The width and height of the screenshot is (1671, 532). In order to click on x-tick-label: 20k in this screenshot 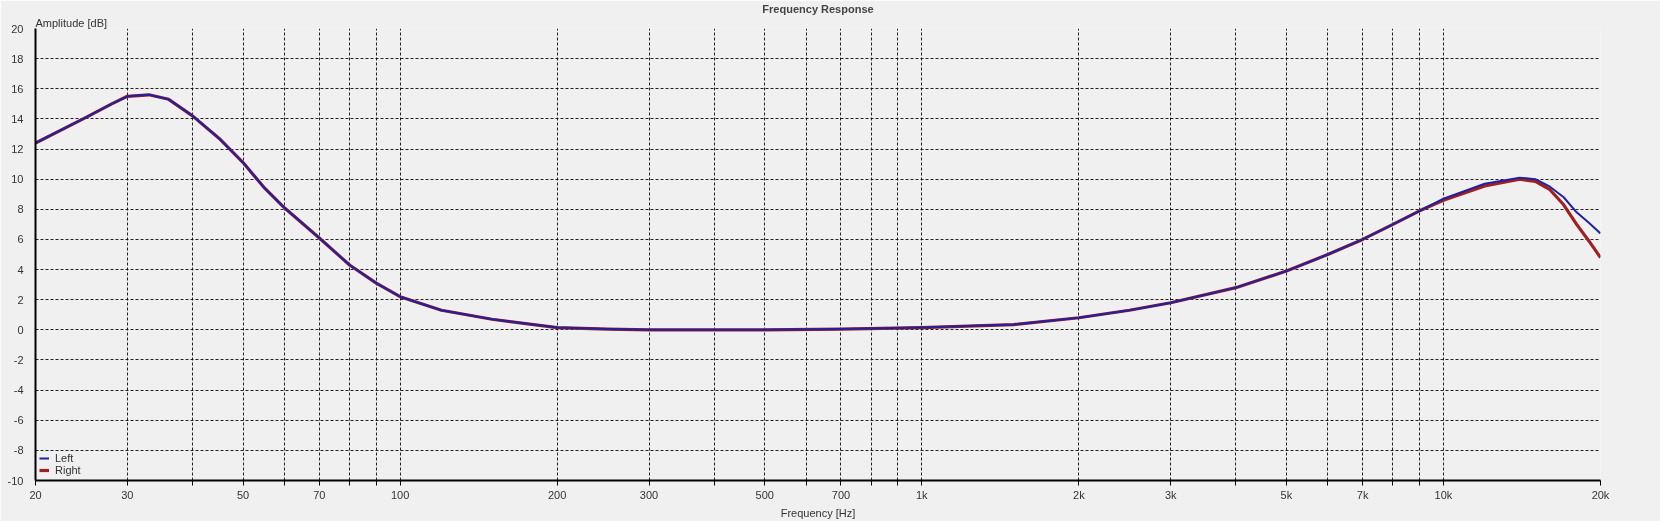, I will do `click(1600, 494)`.